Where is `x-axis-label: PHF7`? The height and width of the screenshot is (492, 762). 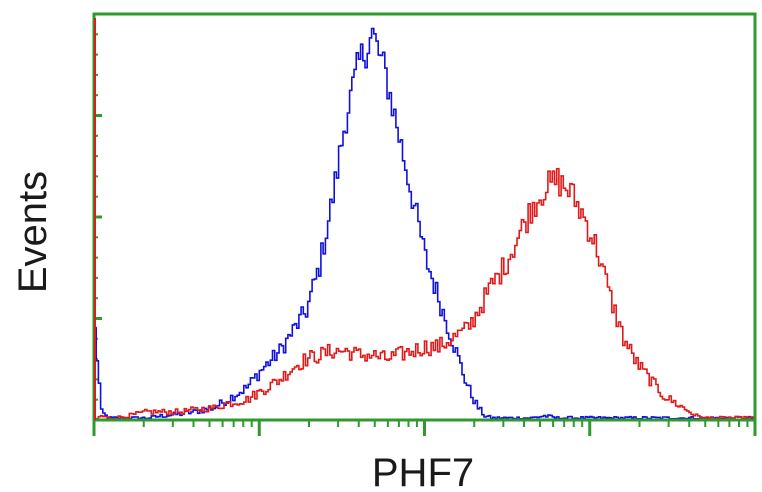 x-axis-label: PHF7 is located at coordinates (423, 471).